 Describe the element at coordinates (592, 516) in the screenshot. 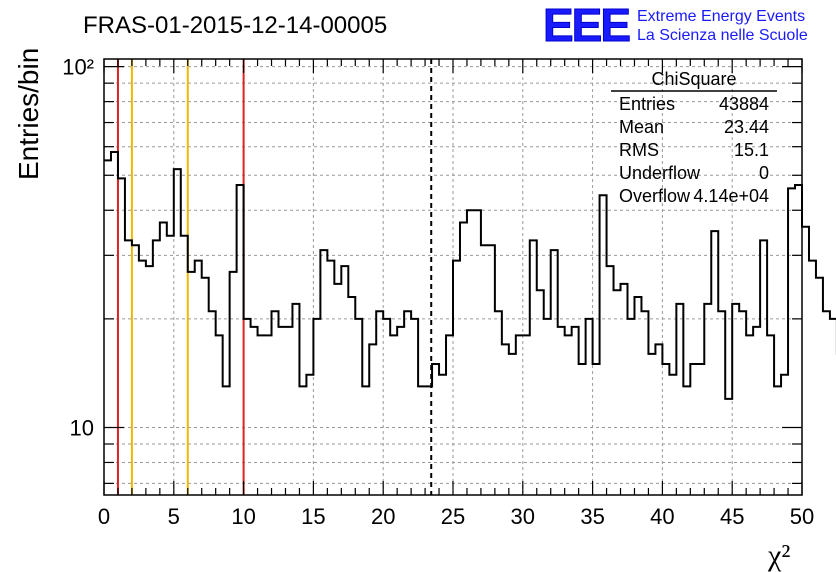

I see `x-tick-label: 35` at that location.